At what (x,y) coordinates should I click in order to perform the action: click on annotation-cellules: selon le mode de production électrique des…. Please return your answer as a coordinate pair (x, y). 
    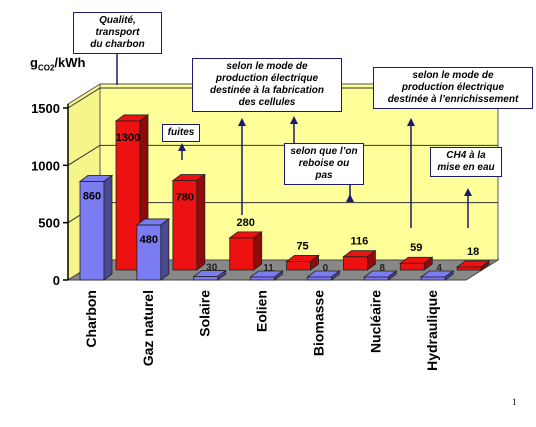
    Looking at the image, I should click on (267, 85).